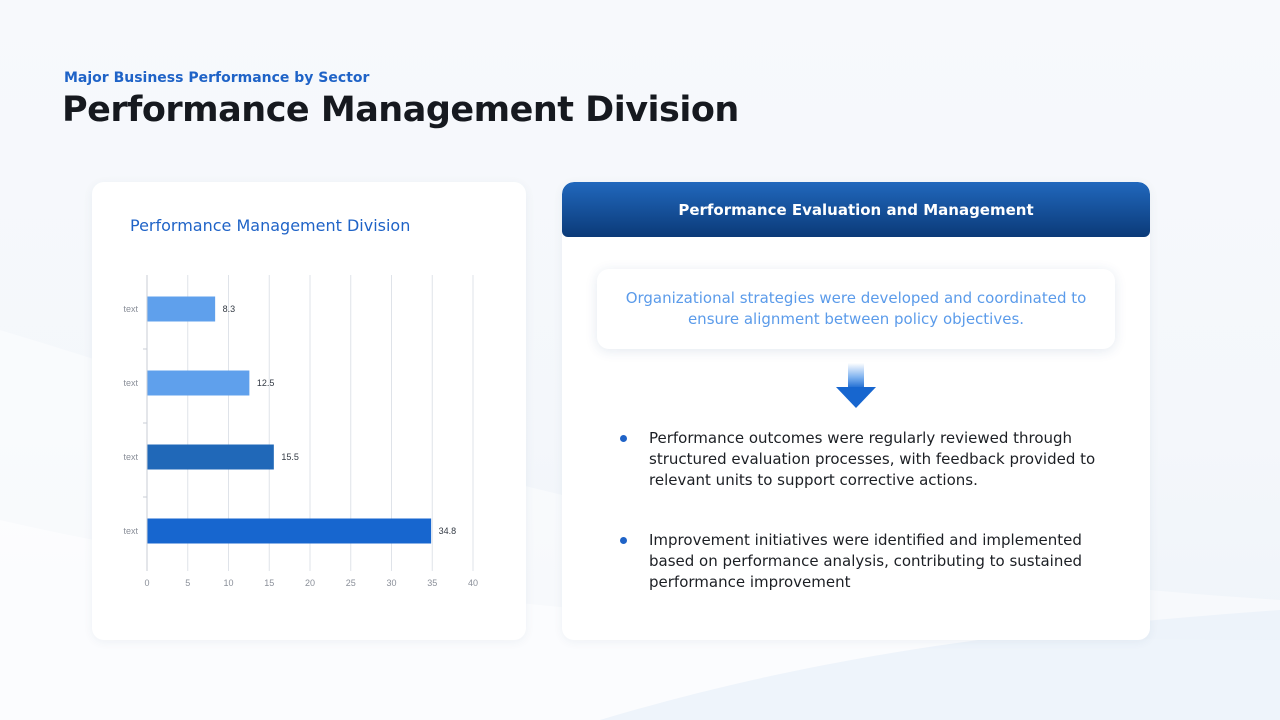 The image size is (1280, 720). What do you see at coordinates (228, 583) in the screenshot?
I see `x-tick-label: 10` at bounding box center [228, 583].